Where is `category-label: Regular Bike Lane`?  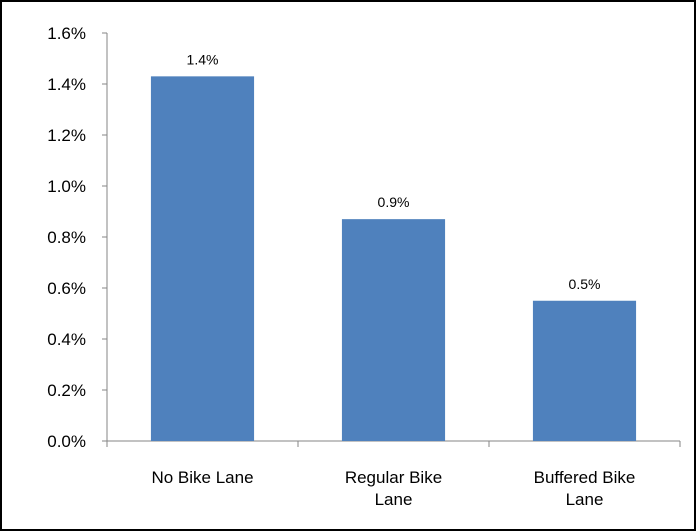 category-label: Regular Bike Lane is located at coordinates (393, 488).